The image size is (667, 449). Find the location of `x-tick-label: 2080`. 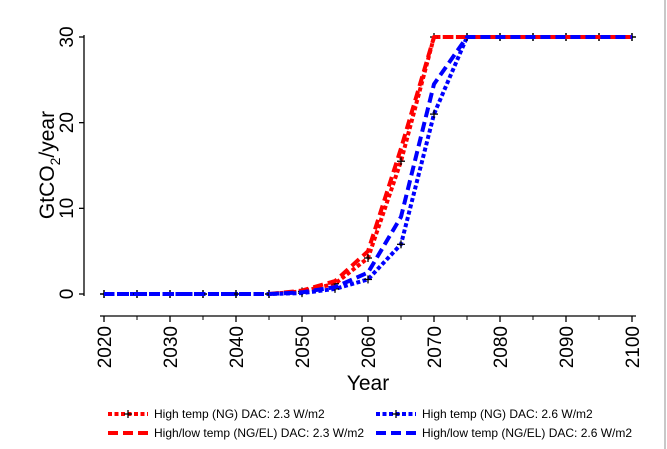

x-tick-label: 2080 is located at coordinates (501, 347).